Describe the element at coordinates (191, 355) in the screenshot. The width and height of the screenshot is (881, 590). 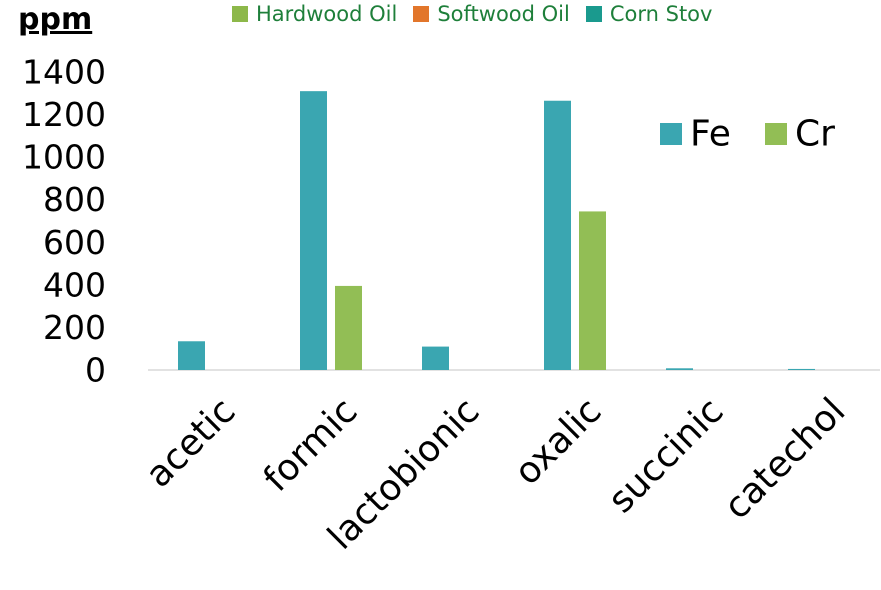
I see `bar-fe-acetic` at that location.